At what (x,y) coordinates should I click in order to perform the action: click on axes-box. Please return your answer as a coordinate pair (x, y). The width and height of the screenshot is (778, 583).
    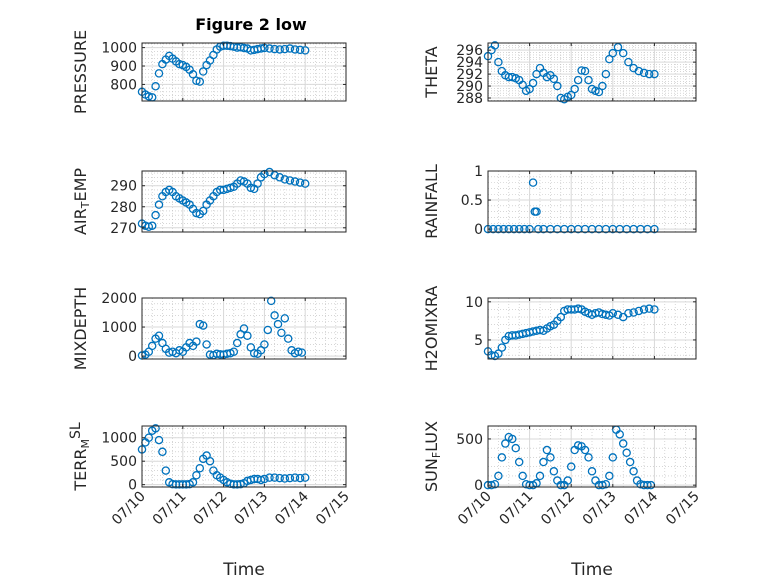
    Looking at the image, I should click on (244, 72).